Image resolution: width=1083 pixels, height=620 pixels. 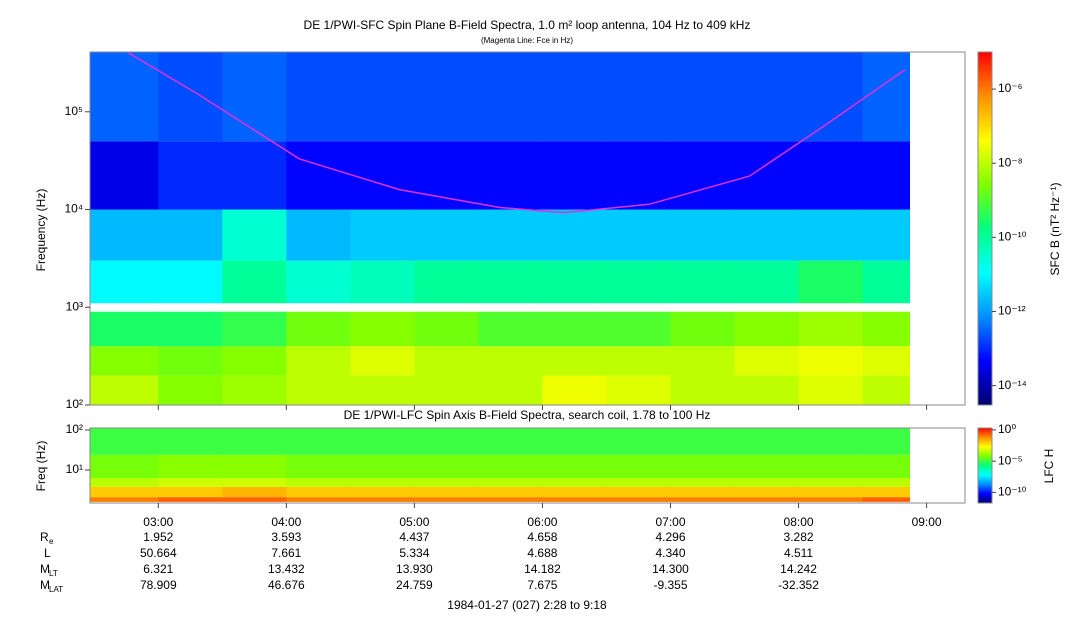 What do you see at coordinates (670, 553) in the screenshot?
I see `ephemeris-value: 4.340` at bounding box center [670, 553].